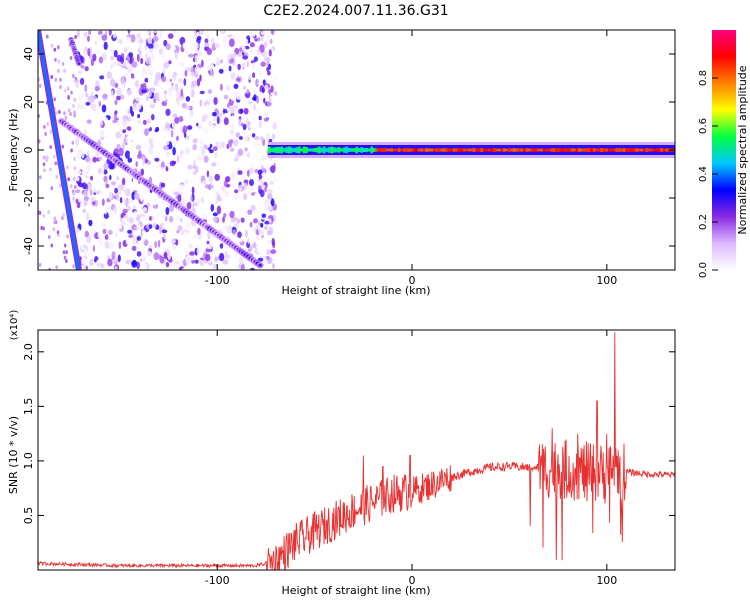 The width and height of the screenshot is (750, 604). Describe the element at coordinates (14, 325) in the screenshot. I see `snr-scale-label: (x10⁴)` at that location.